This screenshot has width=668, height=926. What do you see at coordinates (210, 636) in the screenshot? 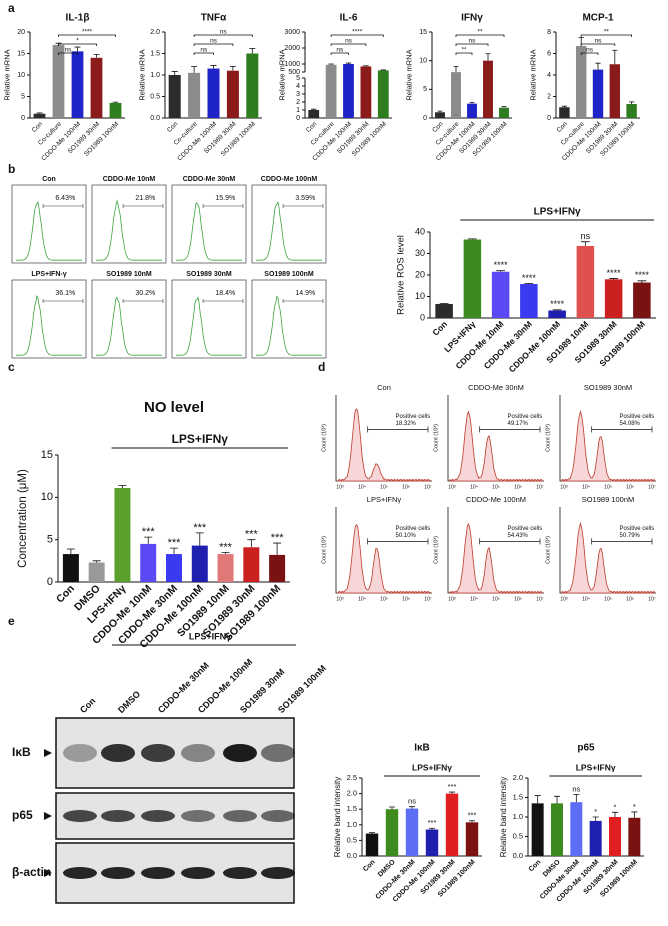
I see `blot-group-label: LPS+IFNγ` at bounding box center [210, 636].